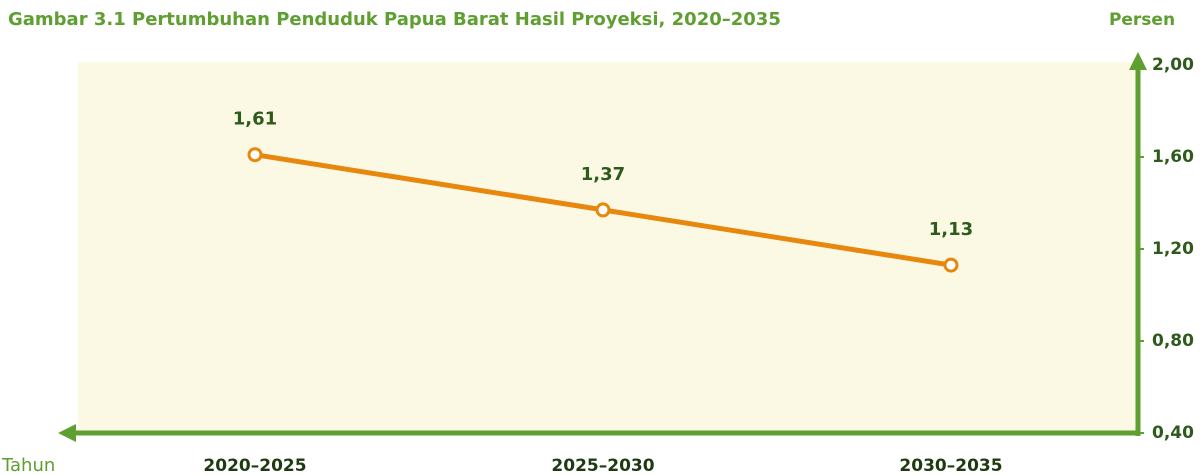  I want to click on y-axis-arrow, so click(1138, 61).